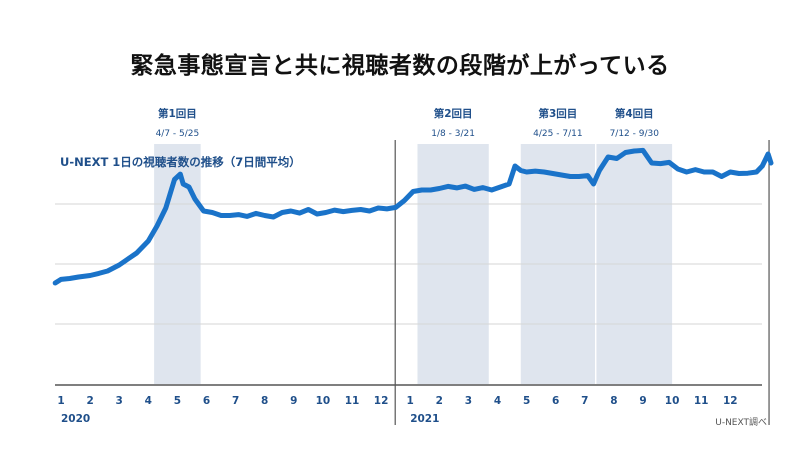 Image resolution: width=800 pixels, height=450 pixels. What do you see at coordinates (557, 113) in the screenshot?
I see `period-name-label: 第3回目` at bounding box center [557, 113].